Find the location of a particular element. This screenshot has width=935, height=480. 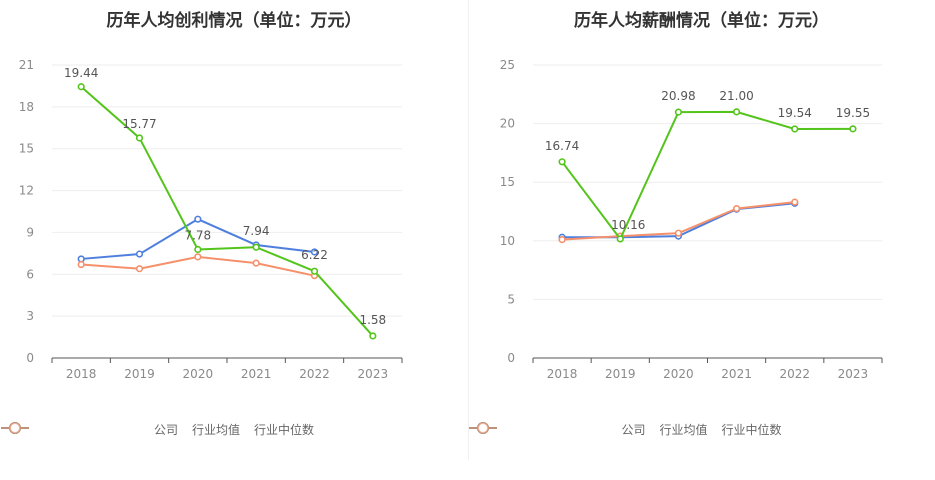

chart-title: 历年人均创利情况（单位：万元） is located at coordinates (234, 21).